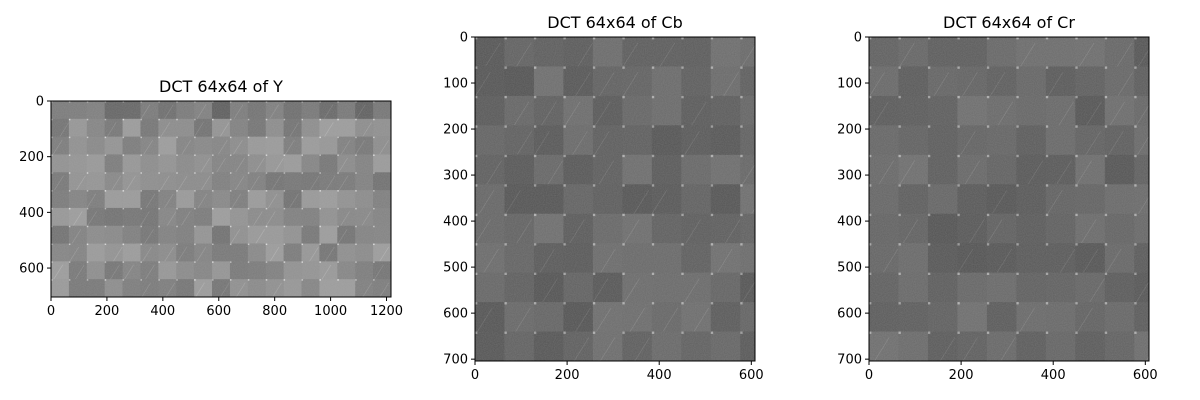 This screenshot has width=1200, height=400. I want to click on axes-frame, so click(221, 199).